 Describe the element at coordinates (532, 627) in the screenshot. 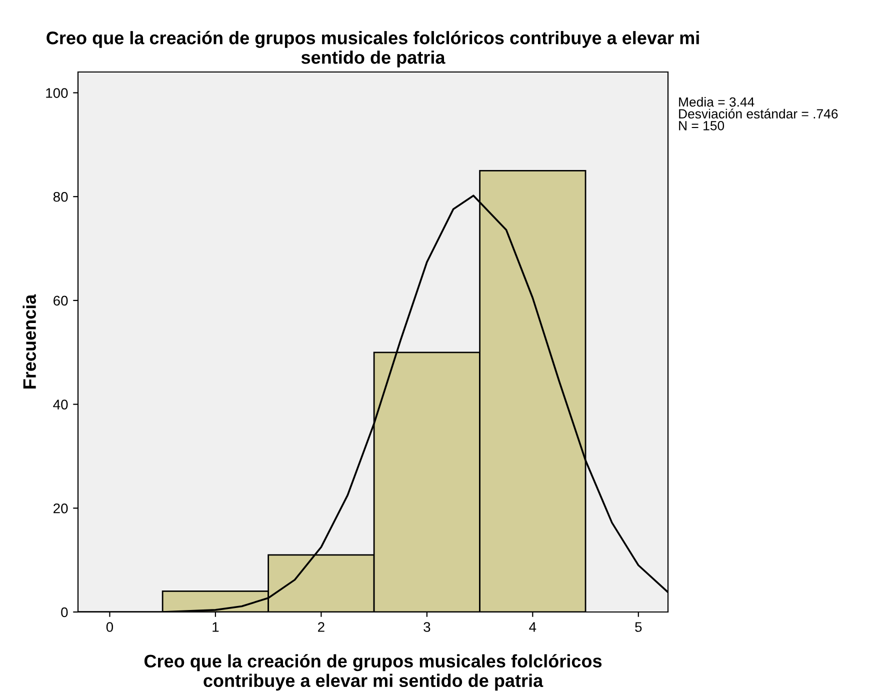

I see `x-tick-label: 4` at that location.